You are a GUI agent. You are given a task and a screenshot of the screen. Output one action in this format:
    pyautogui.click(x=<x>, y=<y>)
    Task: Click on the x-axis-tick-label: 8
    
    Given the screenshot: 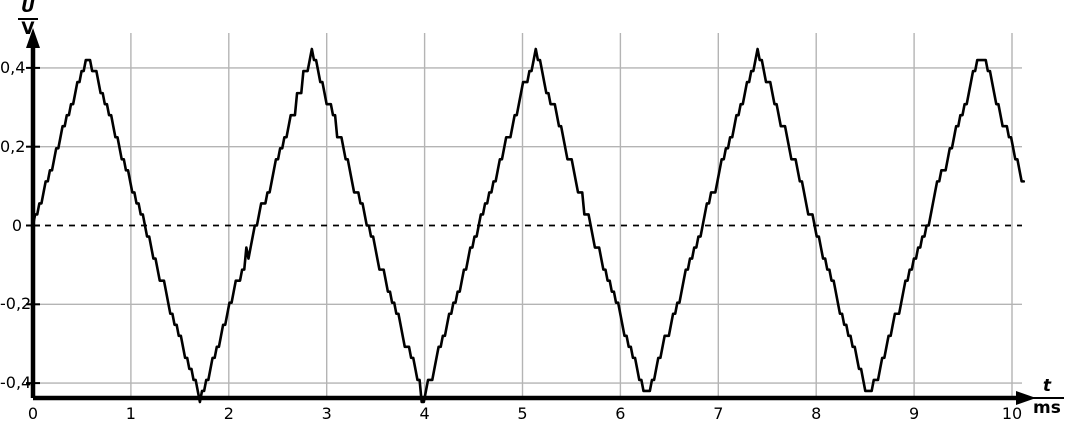 What is the action you would take?
    pyautogui.click(x=816, y=413)
    